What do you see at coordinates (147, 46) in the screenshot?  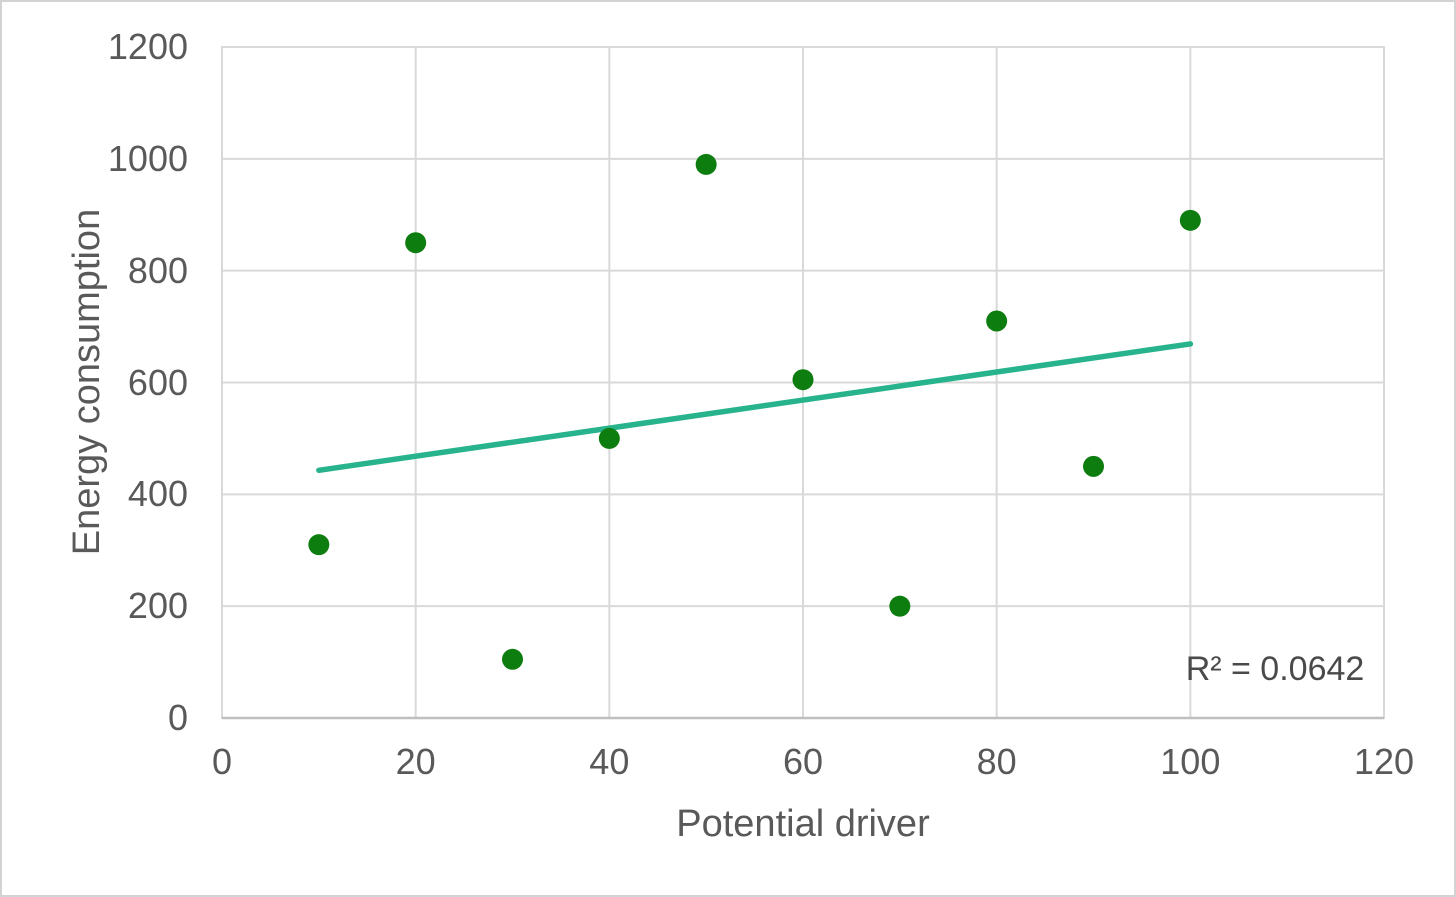 I see `y-tick-label: 1200` at bounding box center [147, 46].